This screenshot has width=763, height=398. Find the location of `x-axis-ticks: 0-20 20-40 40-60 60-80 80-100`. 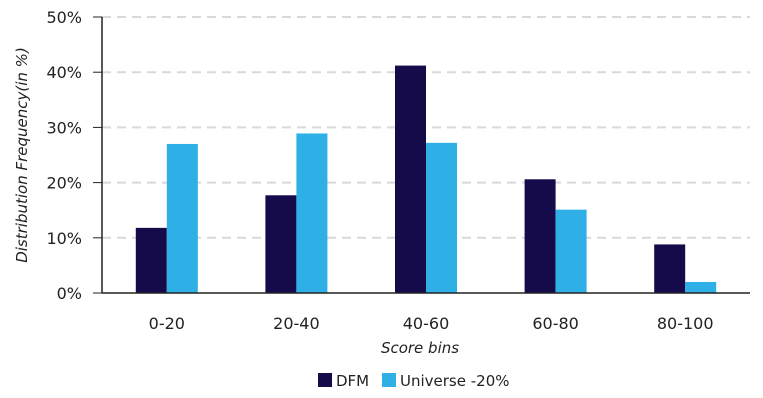

x-axis-ticks: 0-20 20-40 40-60 60-80 80-100 is located at coordinates (431, 323).